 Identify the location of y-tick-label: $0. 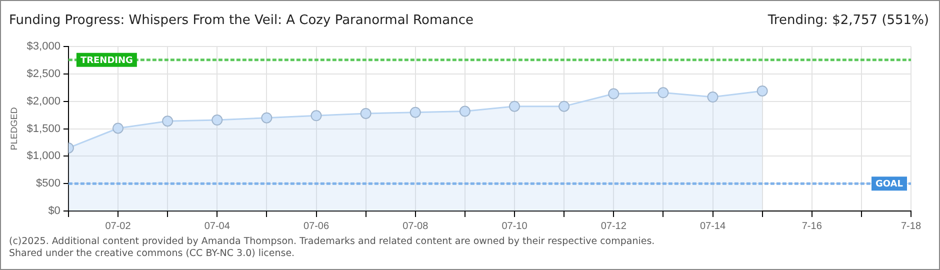
(54, 211).